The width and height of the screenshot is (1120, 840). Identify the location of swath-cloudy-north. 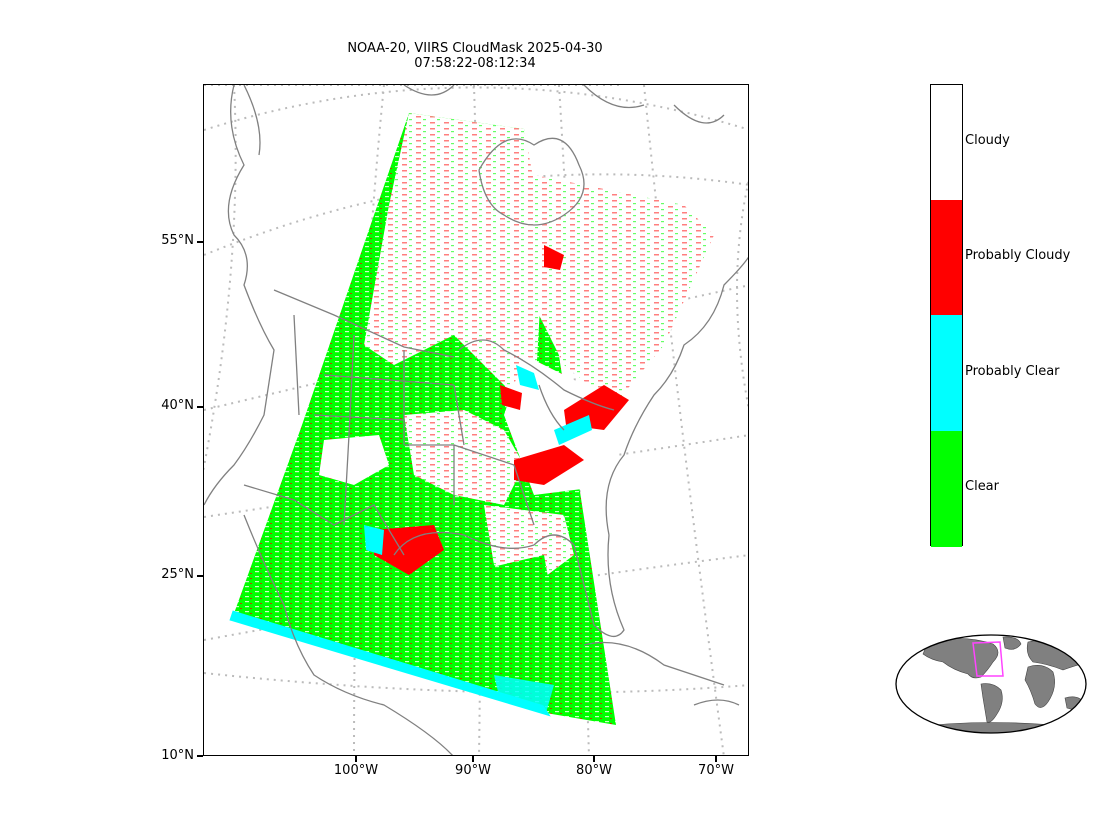
(454, 264).